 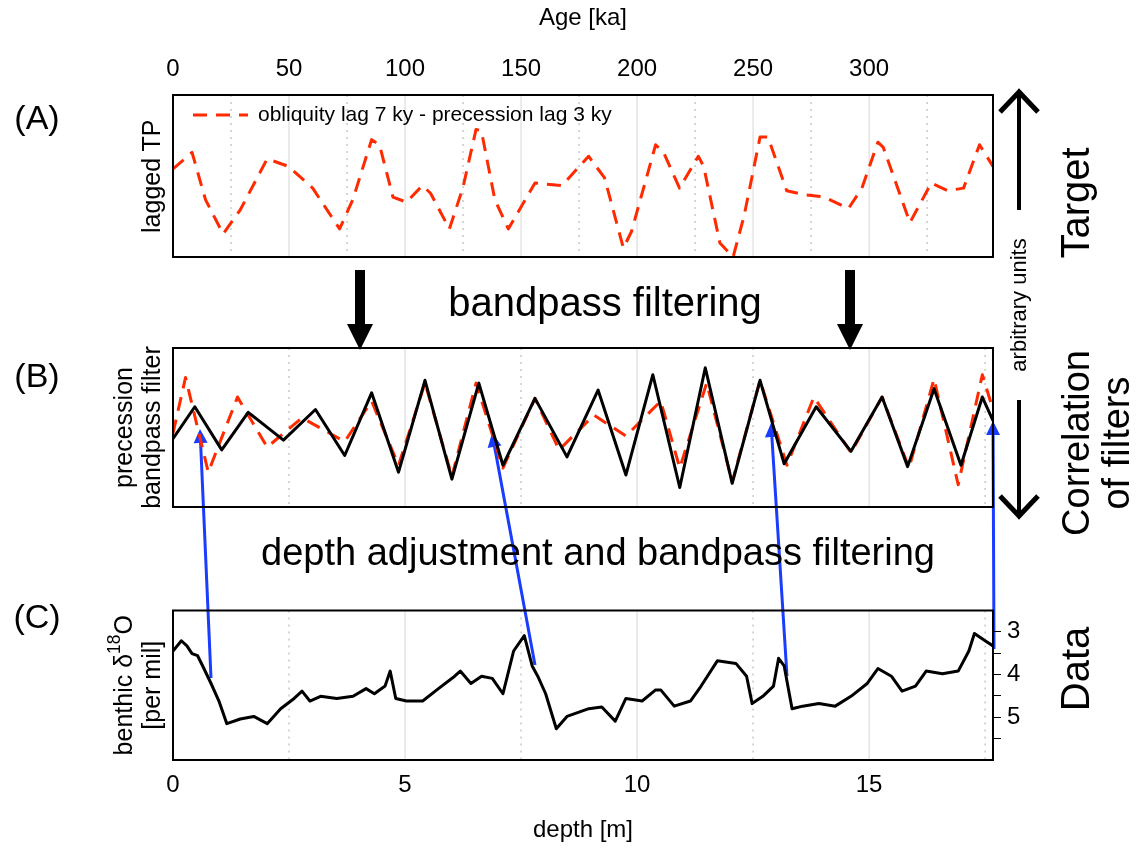 I want to click on y-tick-label: 5, so click(x=1014, y=715).